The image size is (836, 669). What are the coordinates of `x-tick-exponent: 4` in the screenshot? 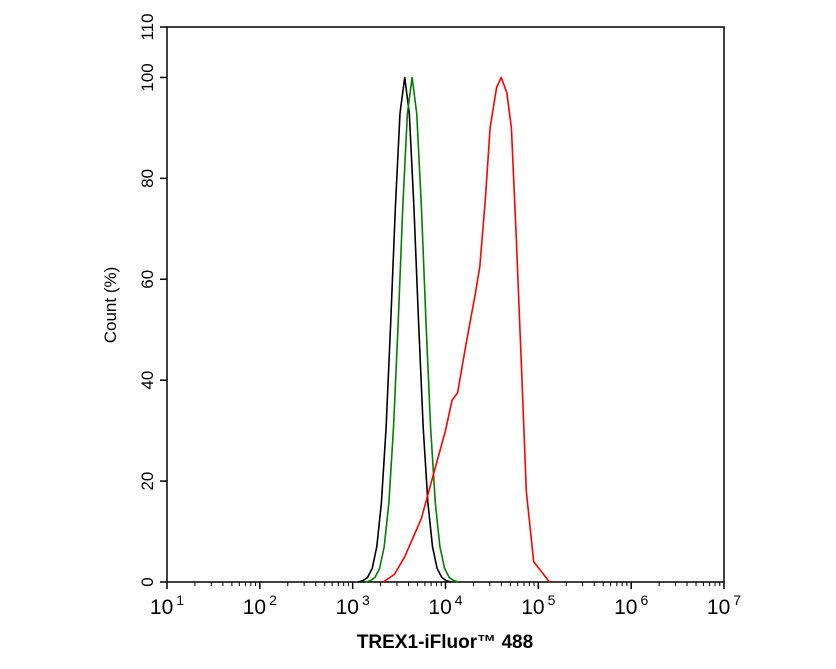 It's located at (459, 600).